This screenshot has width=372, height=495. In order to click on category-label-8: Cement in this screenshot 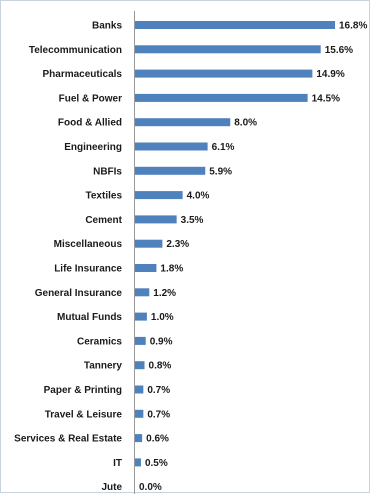, I will do `click(103, 220)`.